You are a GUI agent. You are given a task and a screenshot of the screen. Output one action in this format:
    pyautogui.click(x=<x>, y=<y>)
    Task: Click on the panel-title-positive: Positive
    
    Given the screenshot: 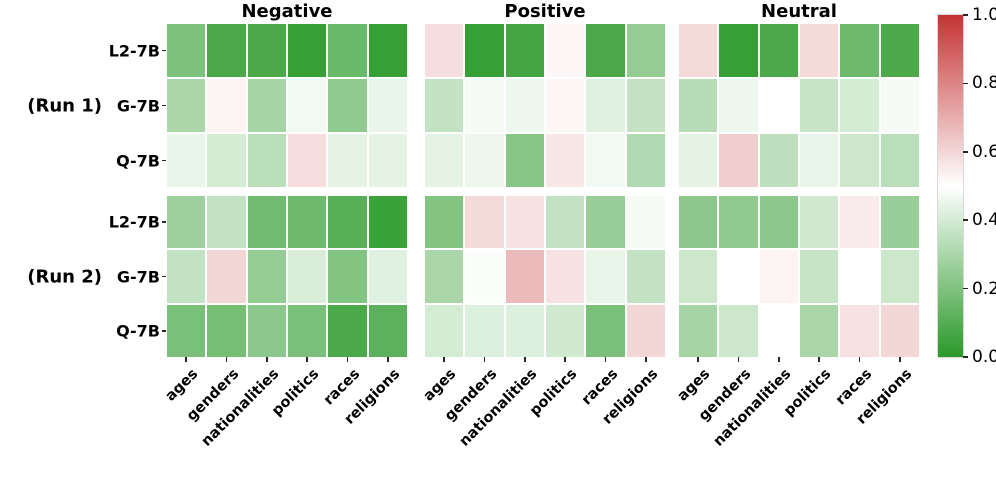 What is the action you would take?
    pyautogui.click(x=545, y=11)
    